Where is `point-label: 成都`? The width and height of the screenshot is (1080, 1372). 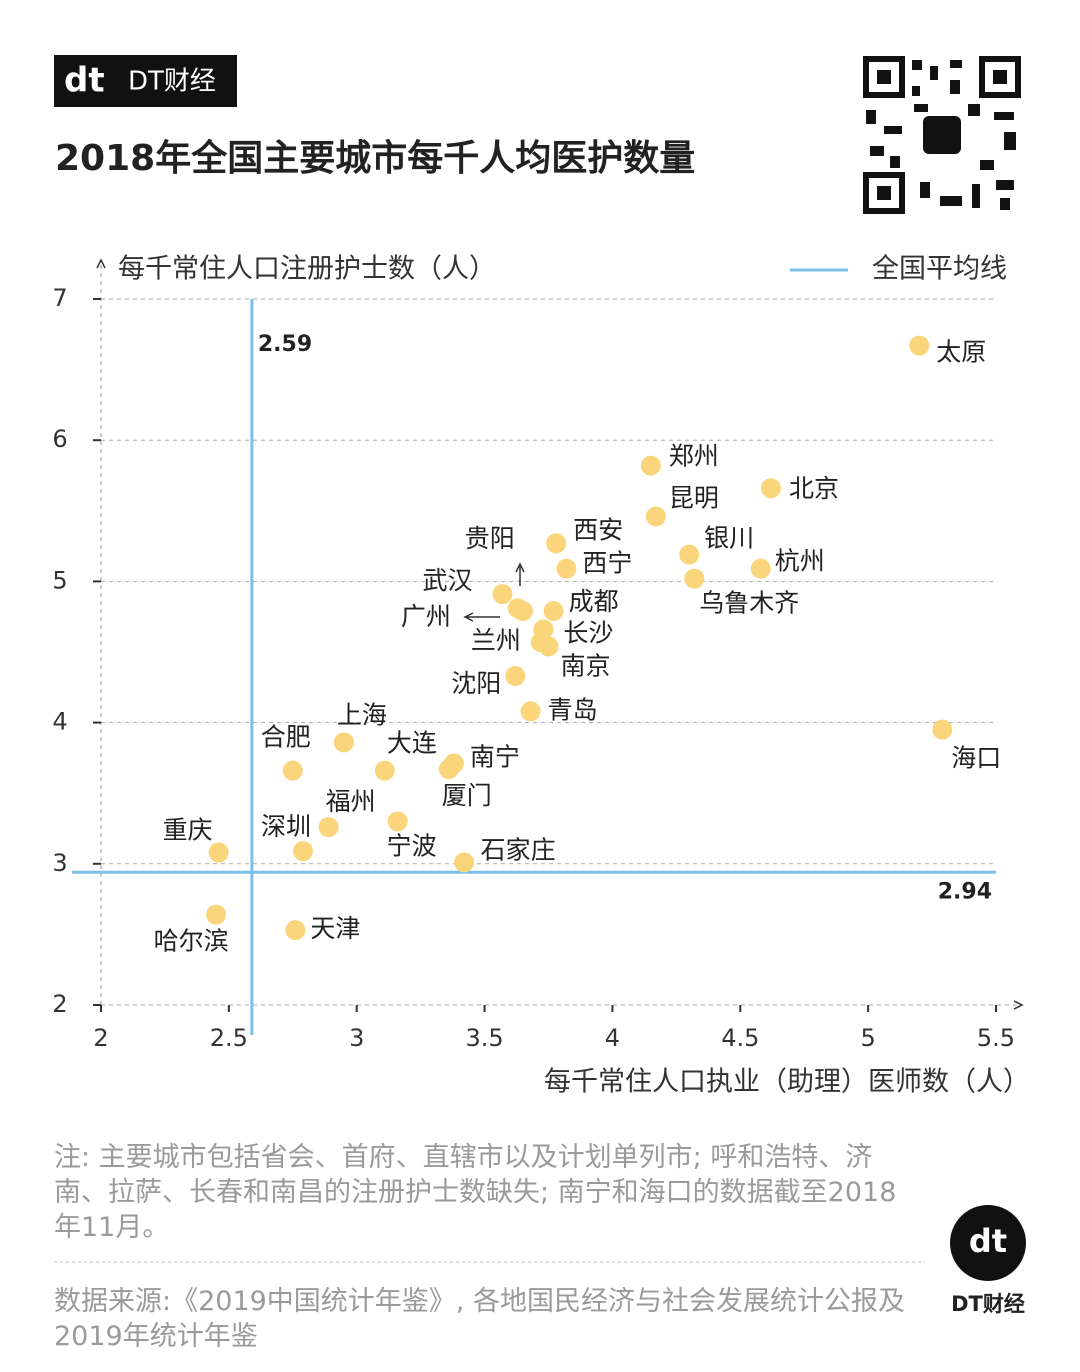
point-label: 成都 is located at coordinates (594, 601).